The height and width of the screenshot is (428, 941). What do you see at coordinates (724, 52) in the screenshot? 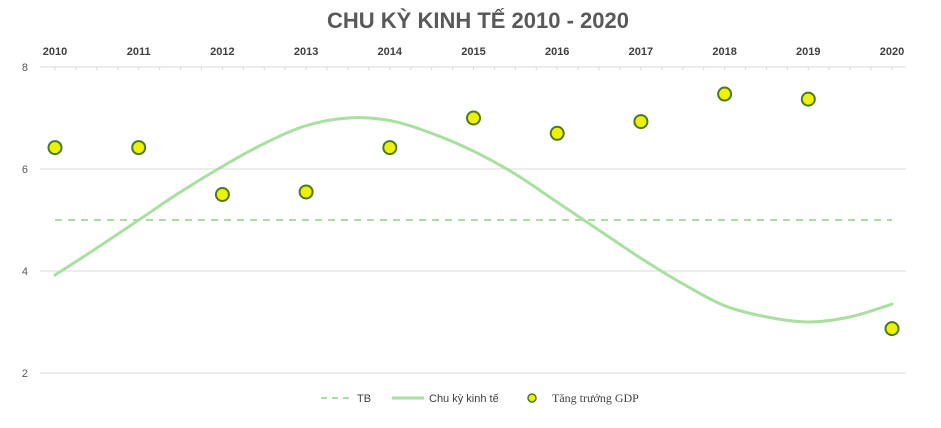
I see `x-tick-label: 2018` at bounding box center [724, 52].